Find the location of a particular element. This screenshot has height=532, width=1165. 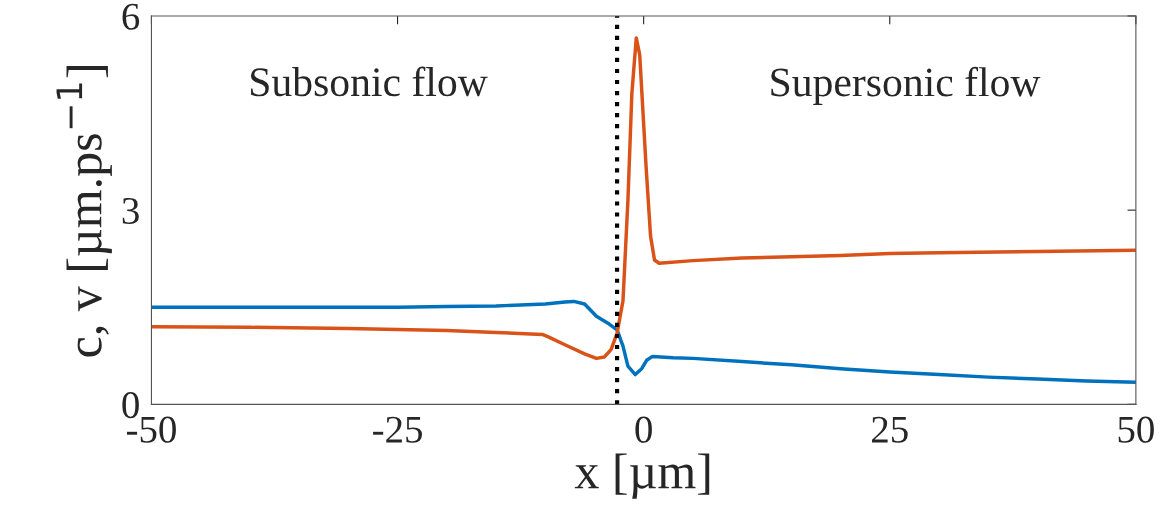

x-tick-label: 0 is located at coordinates (643, 429).